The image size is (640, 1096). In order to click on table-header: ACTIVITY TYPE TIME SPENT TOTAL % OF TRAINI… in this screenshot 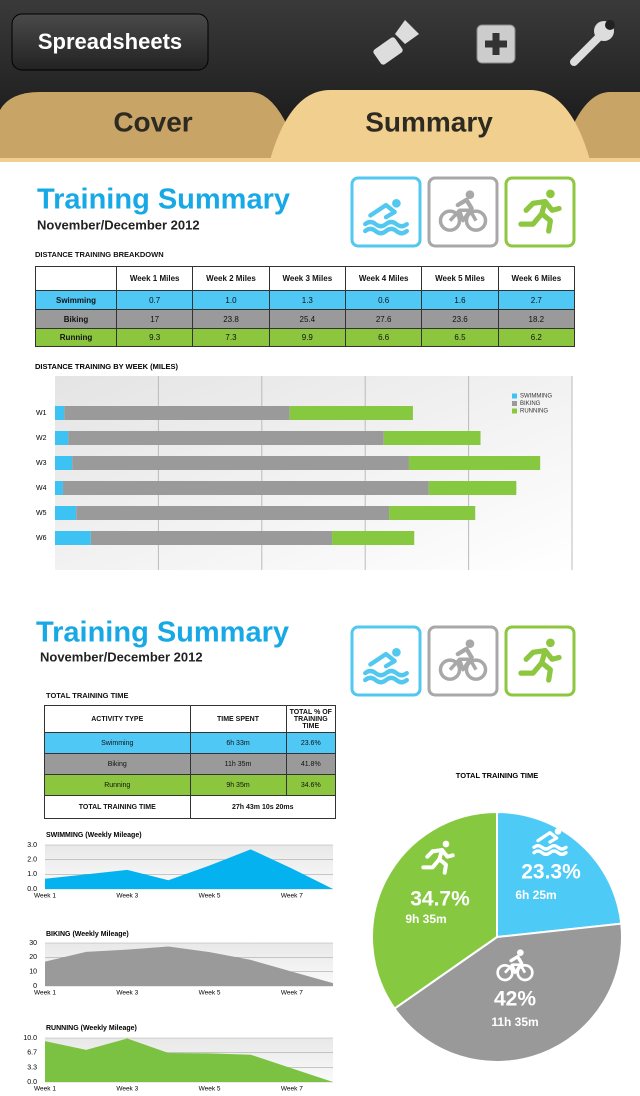, I will do `click(190, 719)`.